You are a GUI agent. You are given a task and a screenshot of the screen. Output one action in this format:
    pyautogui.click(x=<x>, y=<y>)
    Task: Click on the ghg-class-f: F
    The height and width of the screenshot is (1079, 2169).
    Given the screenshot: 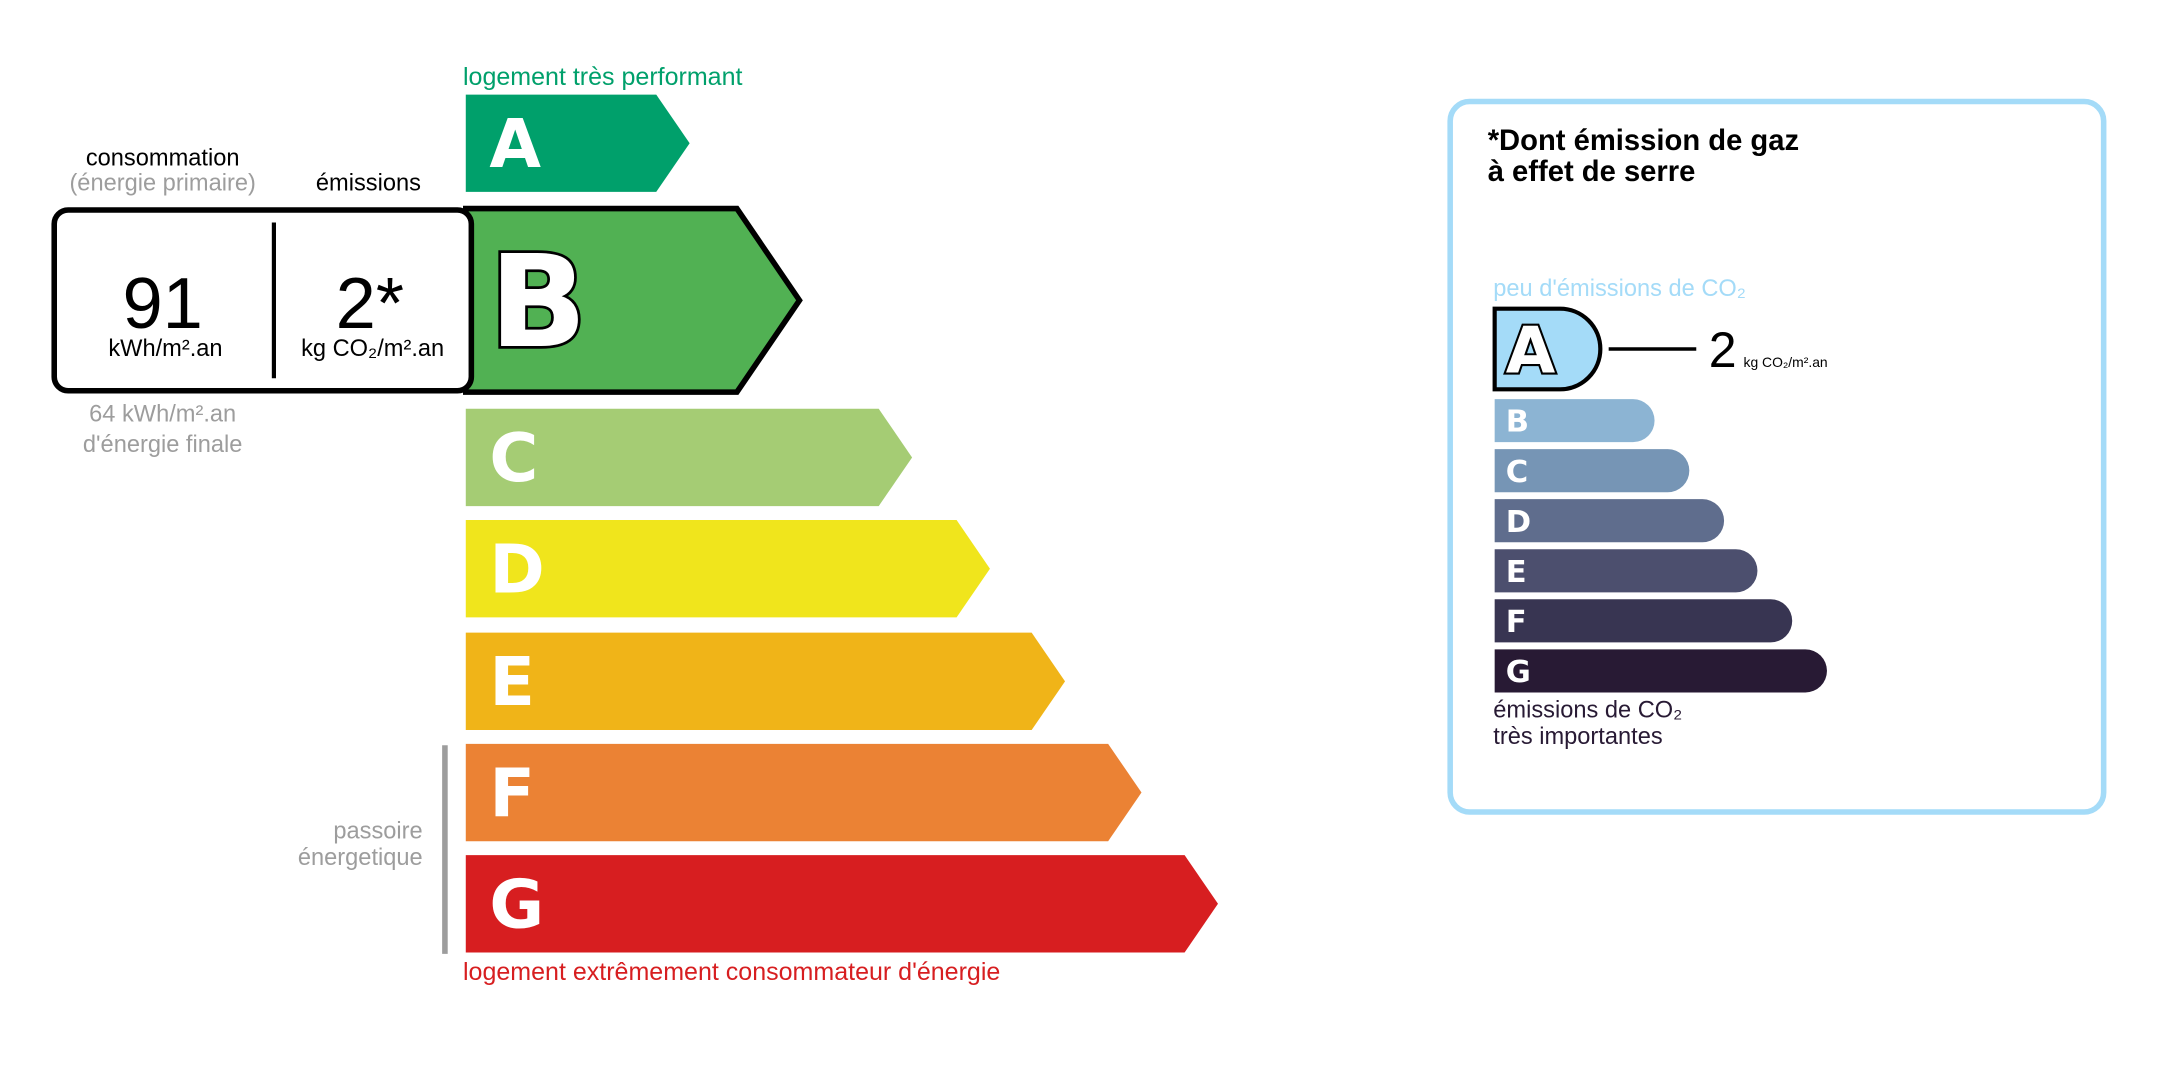 What is the action you would take?
    pyautogui.click(x=1643, y=621)
    